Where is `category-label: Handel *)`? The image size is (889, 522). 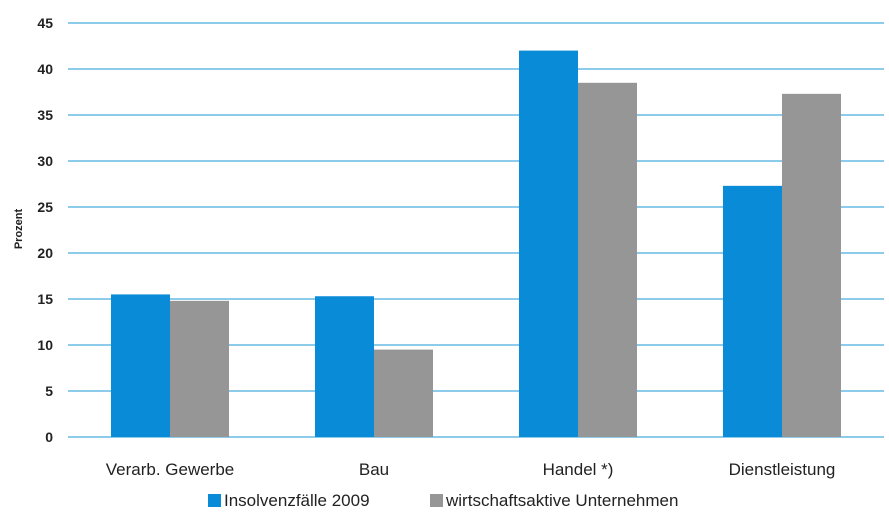 category-label: Handel *) is located at coordinates (578, 469).